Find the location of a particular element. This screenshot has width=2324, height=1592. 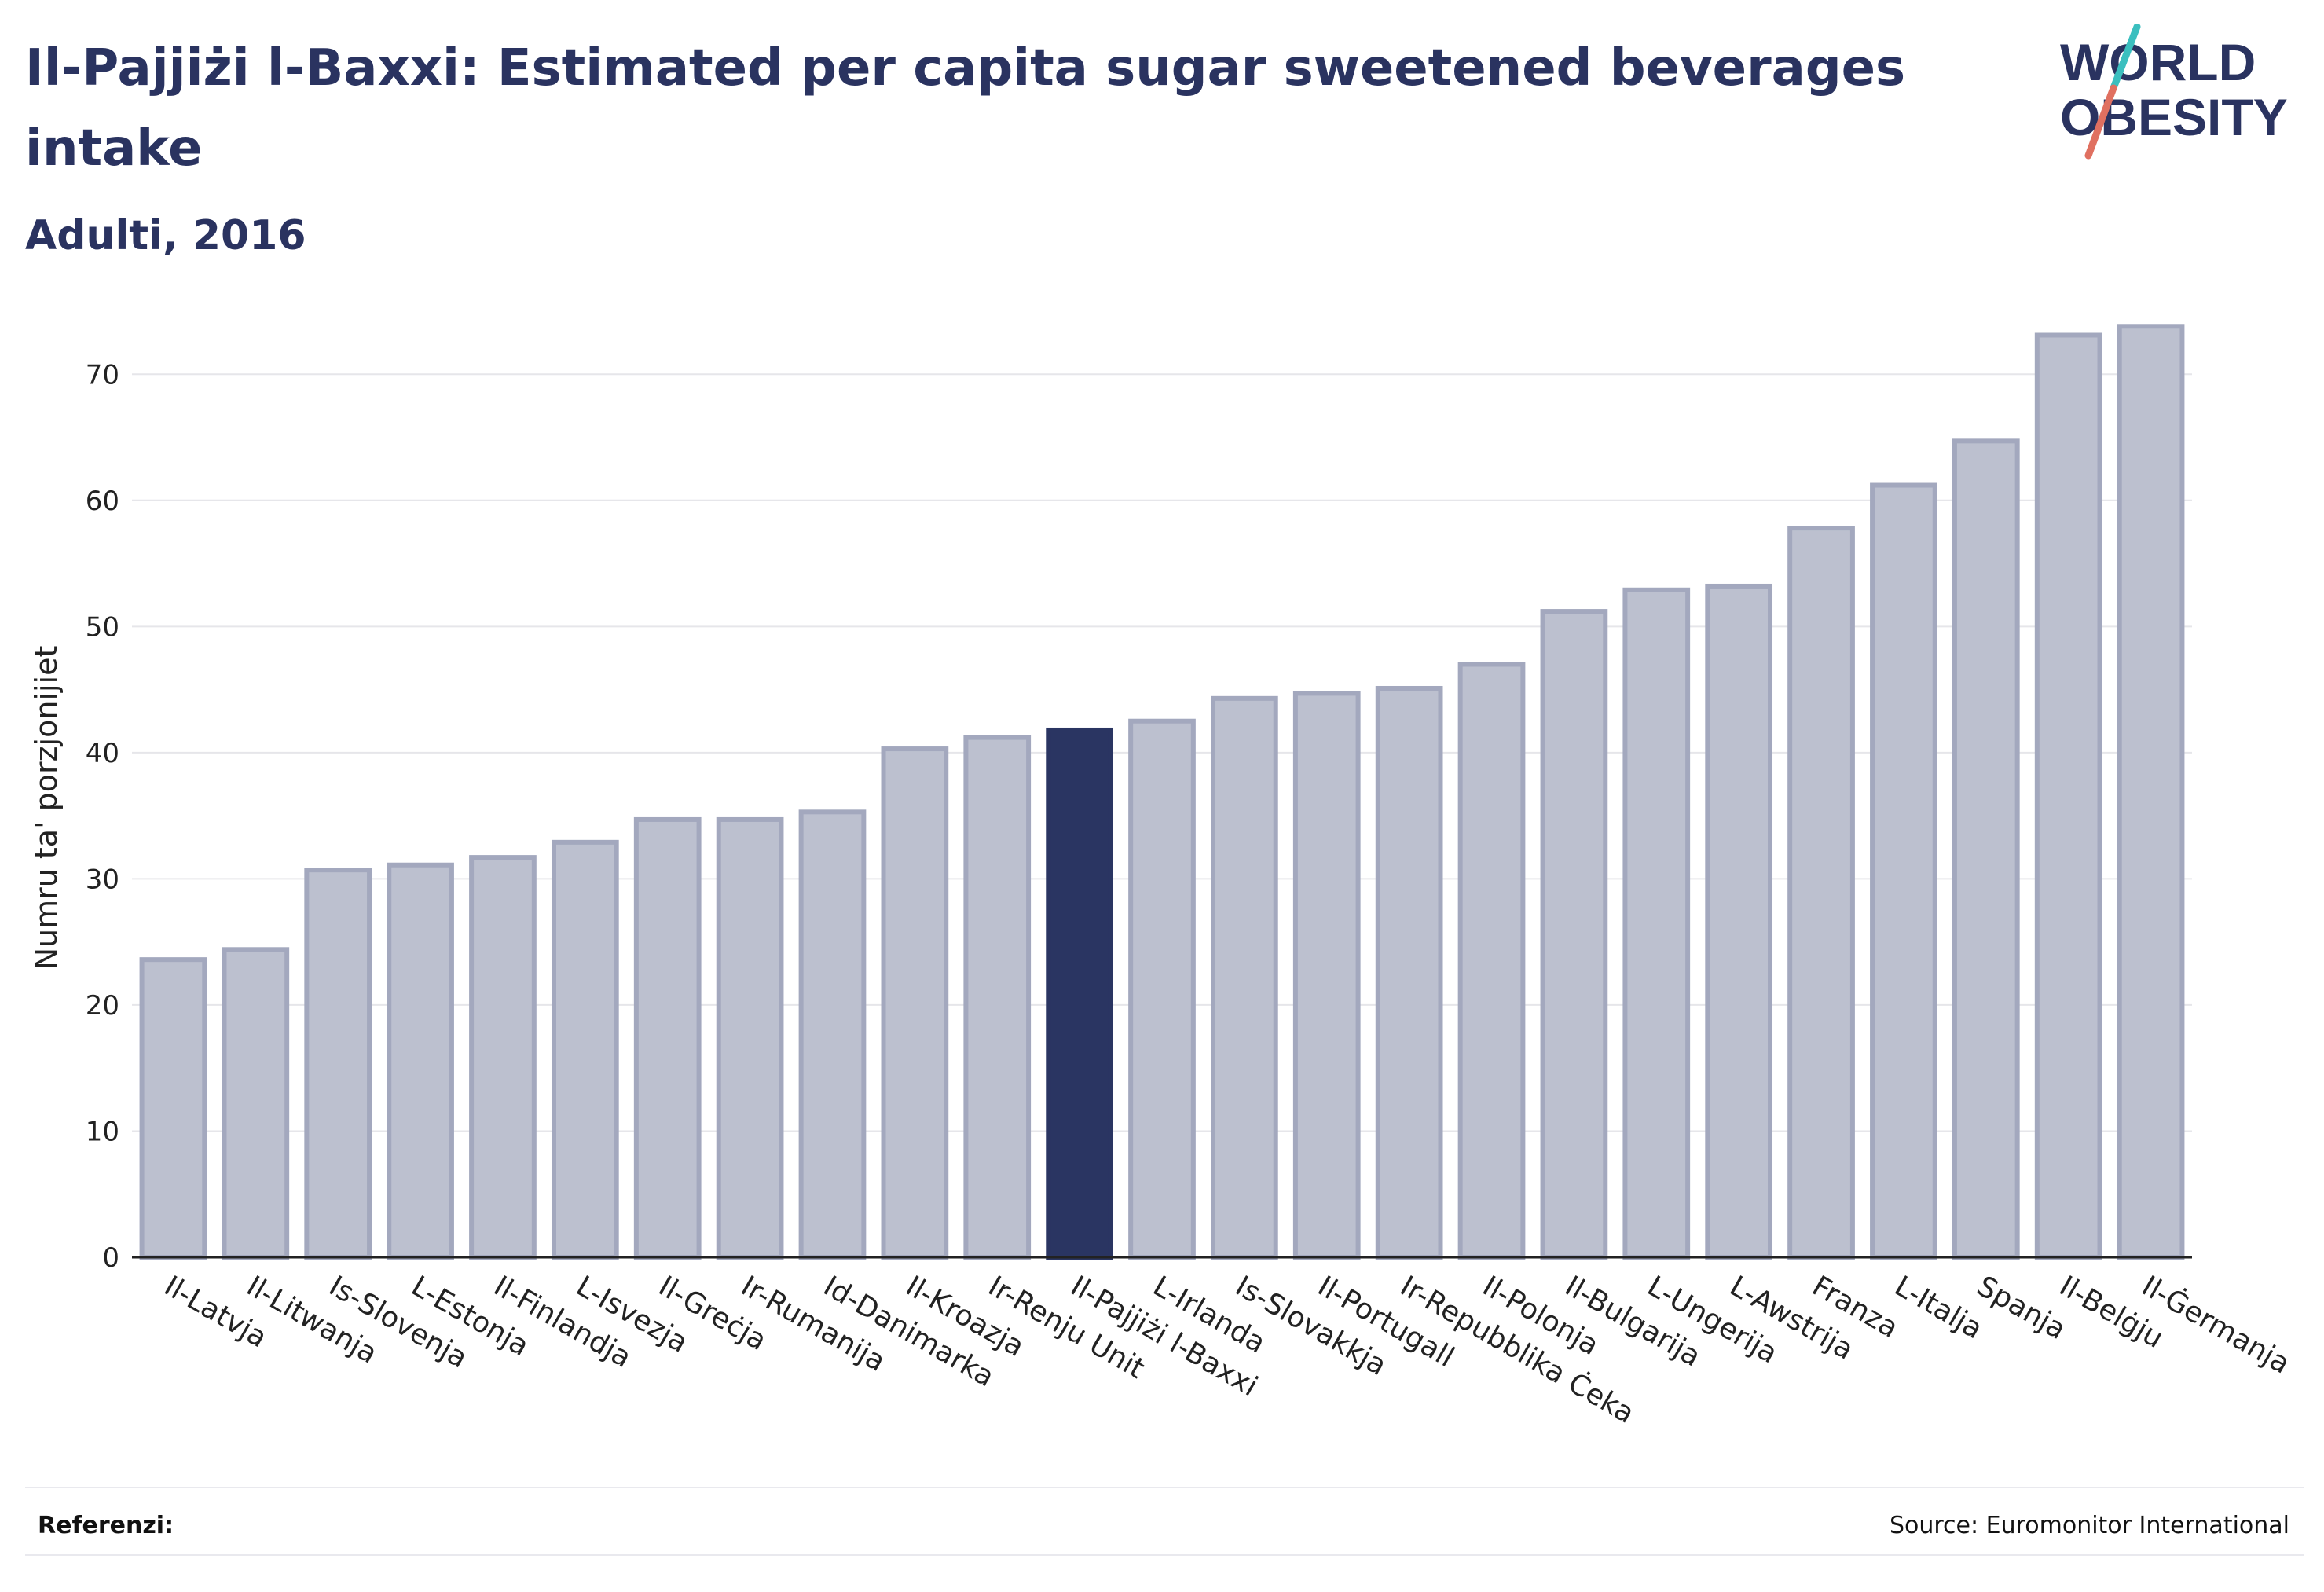

y-axis-title: Numru ta' porzjonijiet is located at coordinates (46, 808).